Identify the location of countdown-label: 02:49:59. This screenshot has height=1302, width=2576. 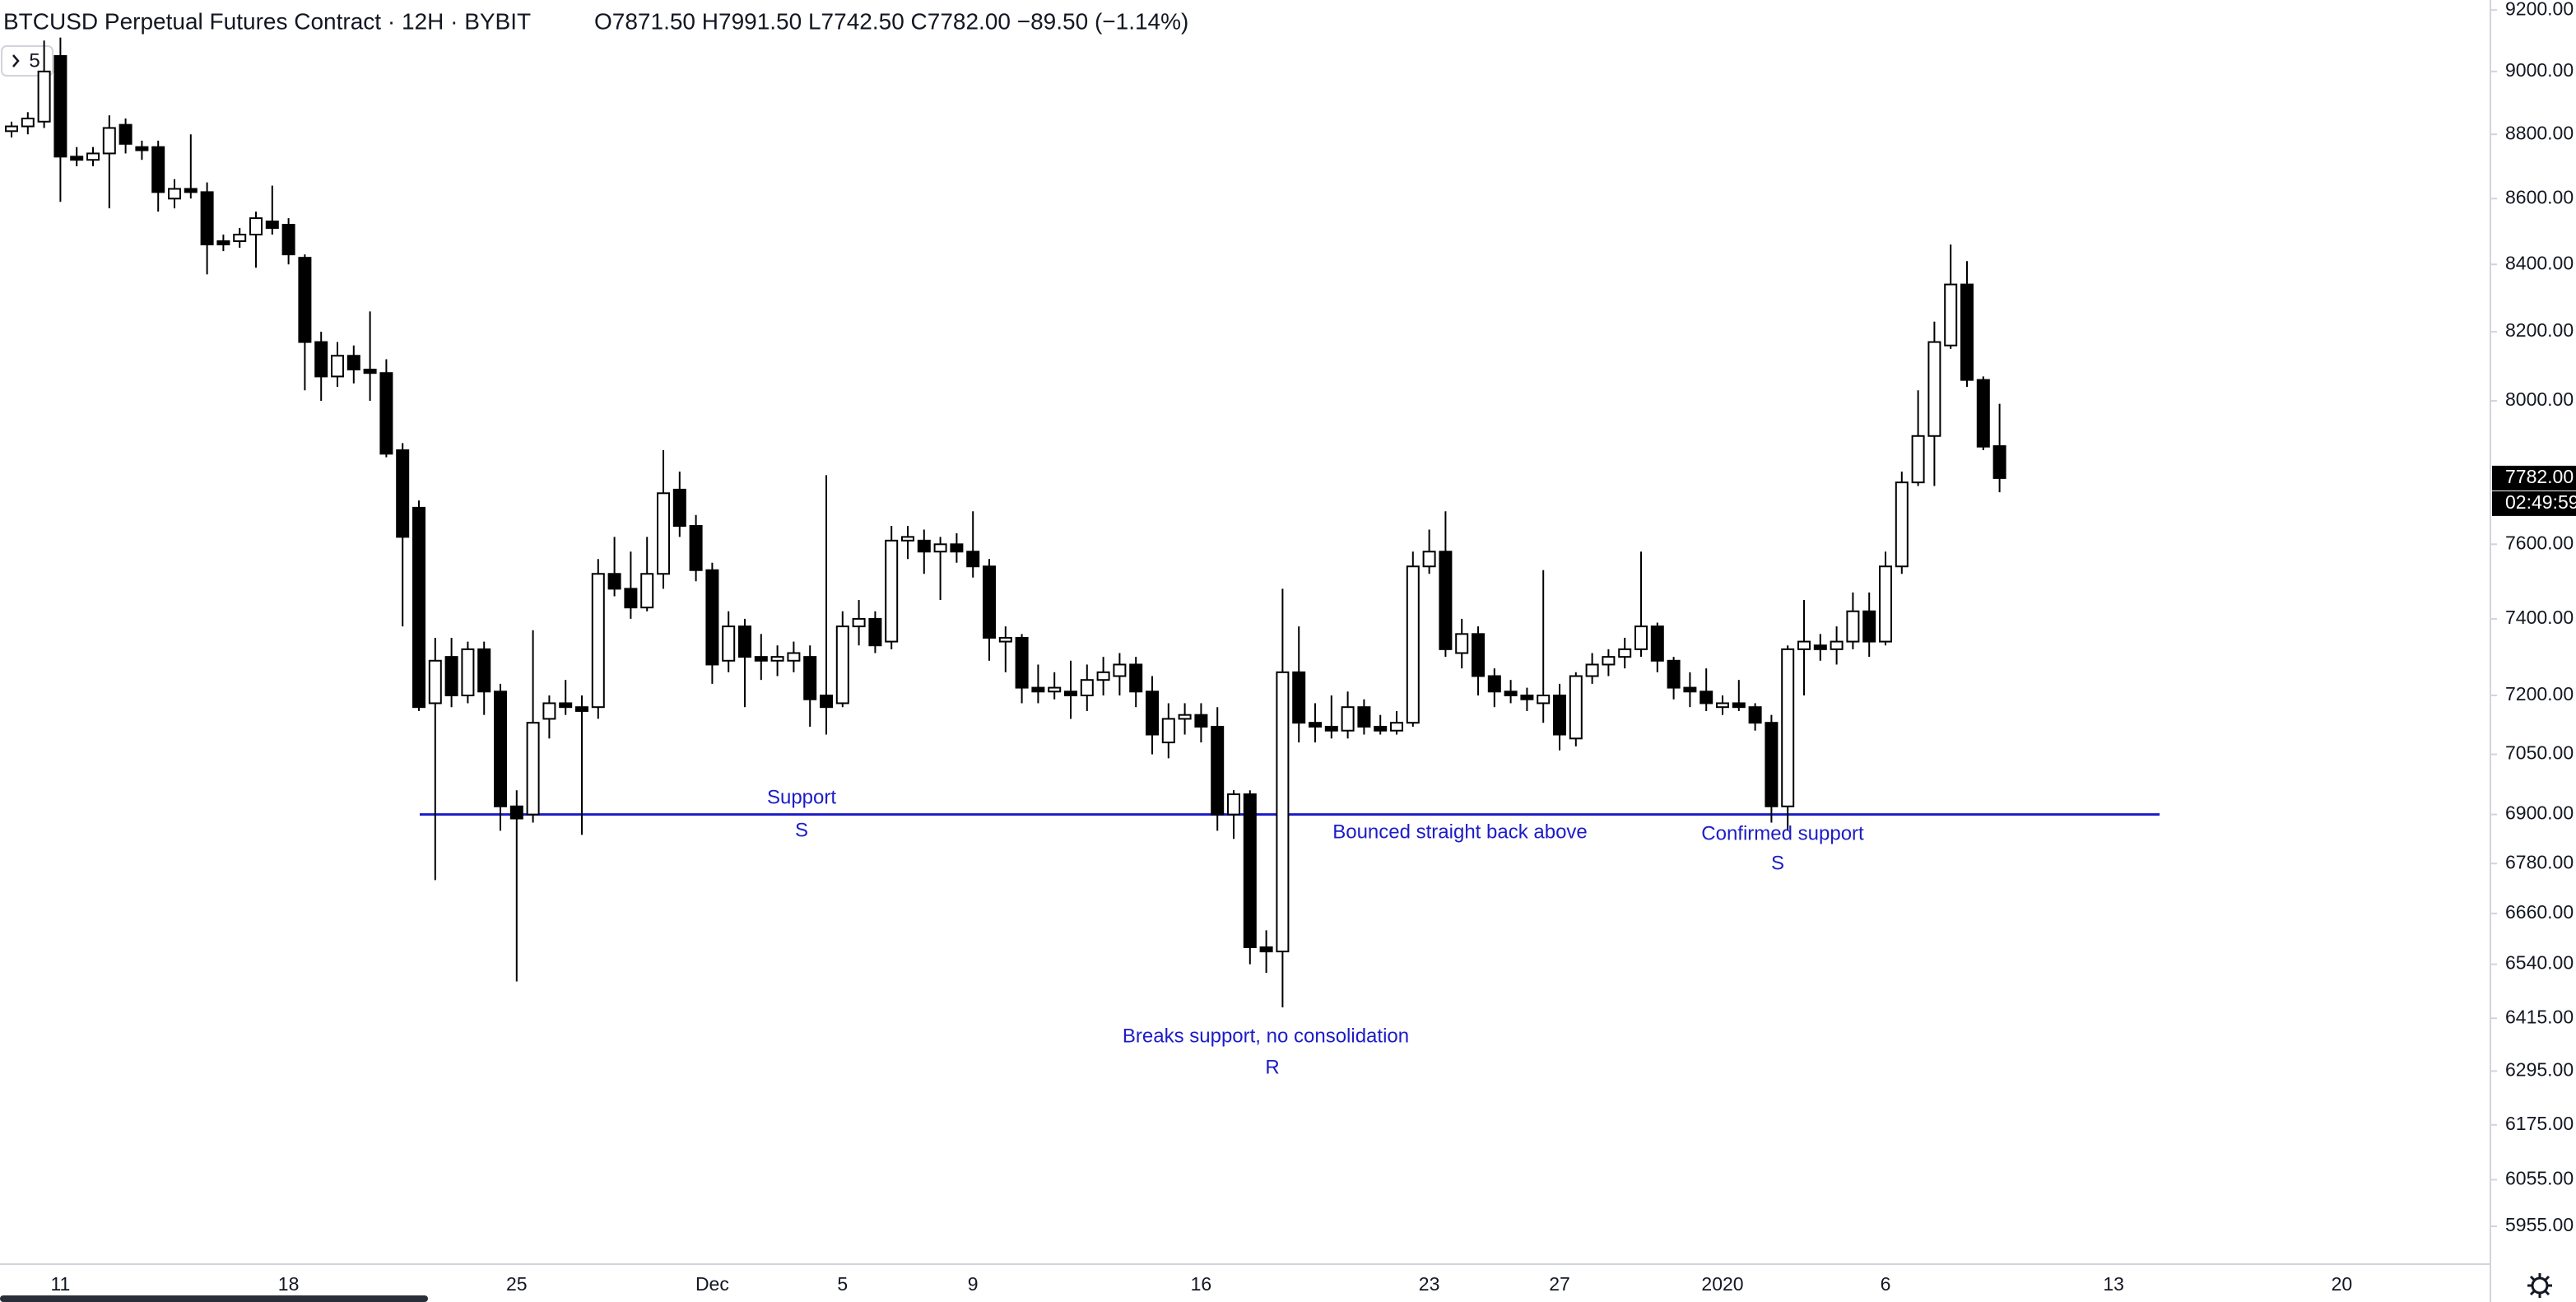
(2540, 502).